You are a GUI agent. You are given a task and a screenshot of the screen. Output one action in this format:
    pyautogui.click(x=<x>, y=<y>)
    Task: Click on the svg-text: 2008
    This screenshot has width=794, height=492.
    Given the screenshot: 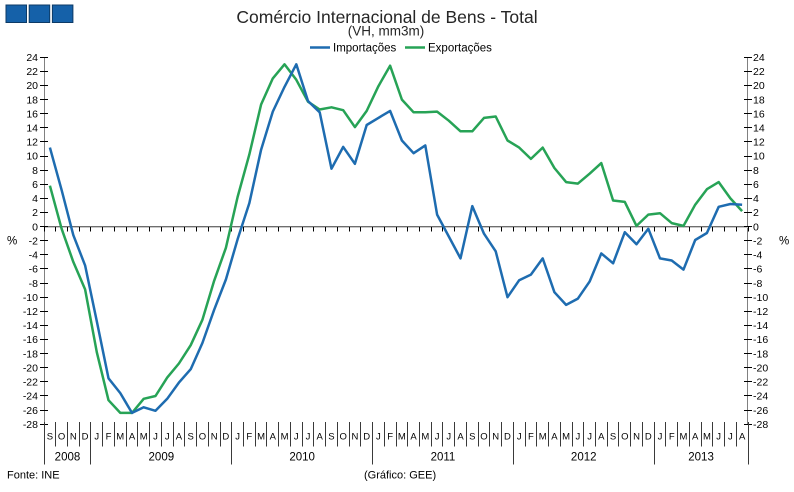 What is the action you would take?
    pyautogui.click(x=68, y=458)
    